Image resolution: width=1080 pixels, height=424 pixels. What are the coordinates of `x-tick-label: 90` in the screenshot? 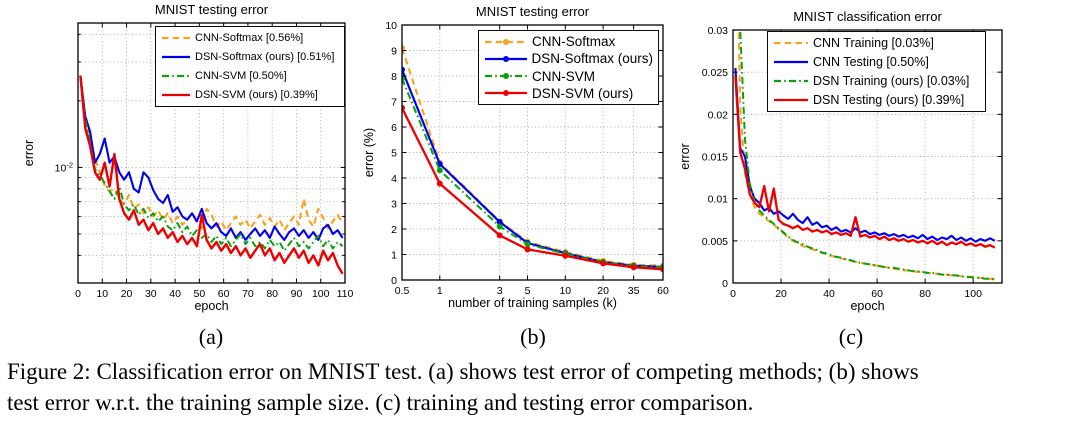 It's located at (297, 294).